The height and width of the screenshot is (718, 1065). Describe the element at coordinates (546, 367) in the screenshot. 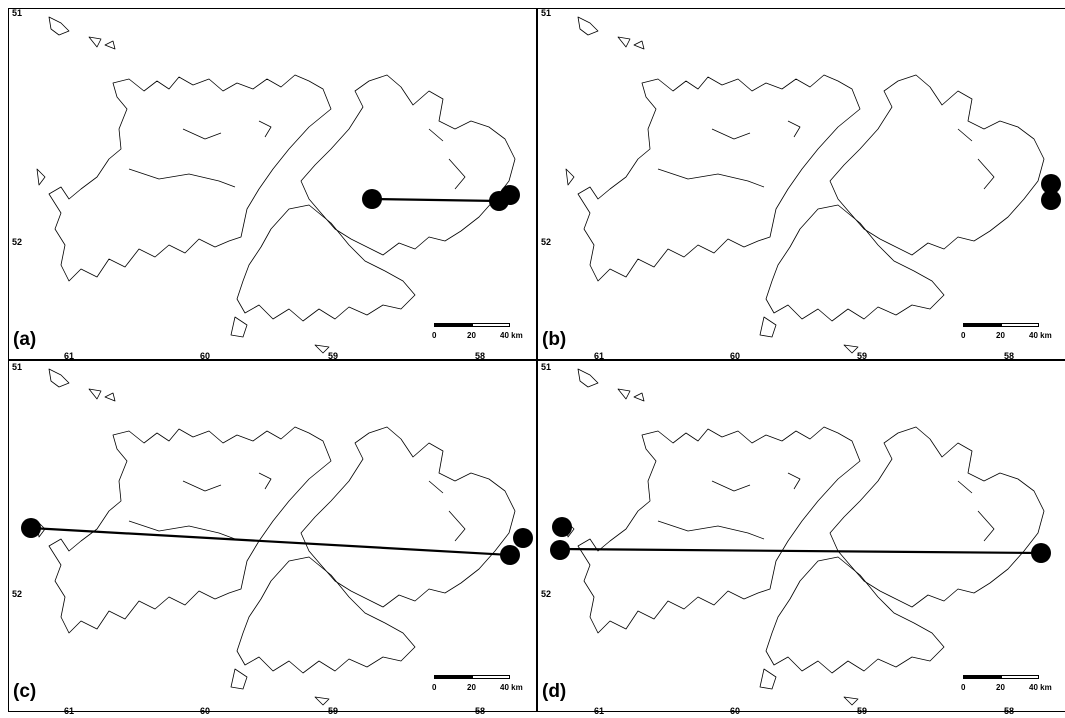

I see `latitude-label: 51` at that location.